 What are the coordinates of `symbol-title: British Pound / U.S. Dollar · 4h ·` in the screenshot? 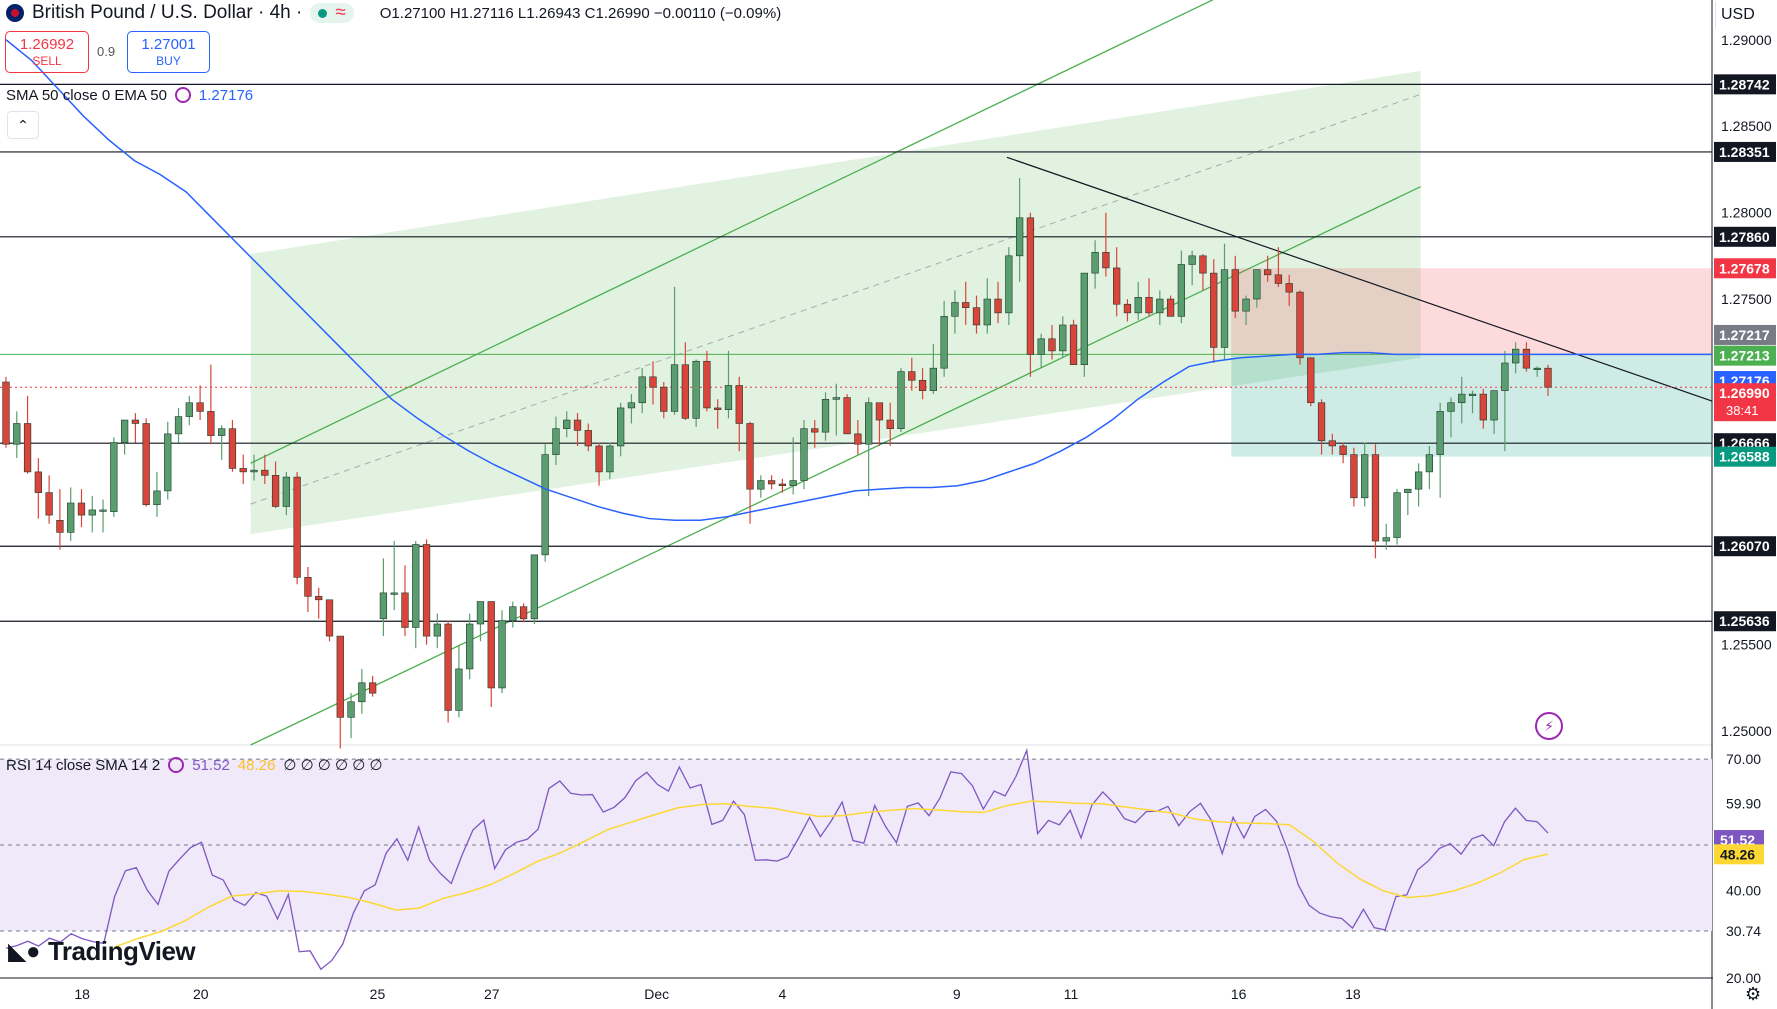 It's located at (167, 12).